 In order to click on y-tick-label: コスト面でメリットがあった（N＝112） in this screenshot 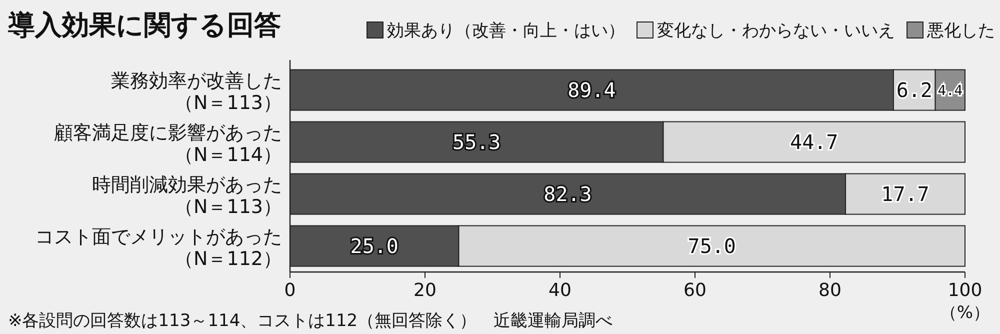, I will do `click(158, 248)`.